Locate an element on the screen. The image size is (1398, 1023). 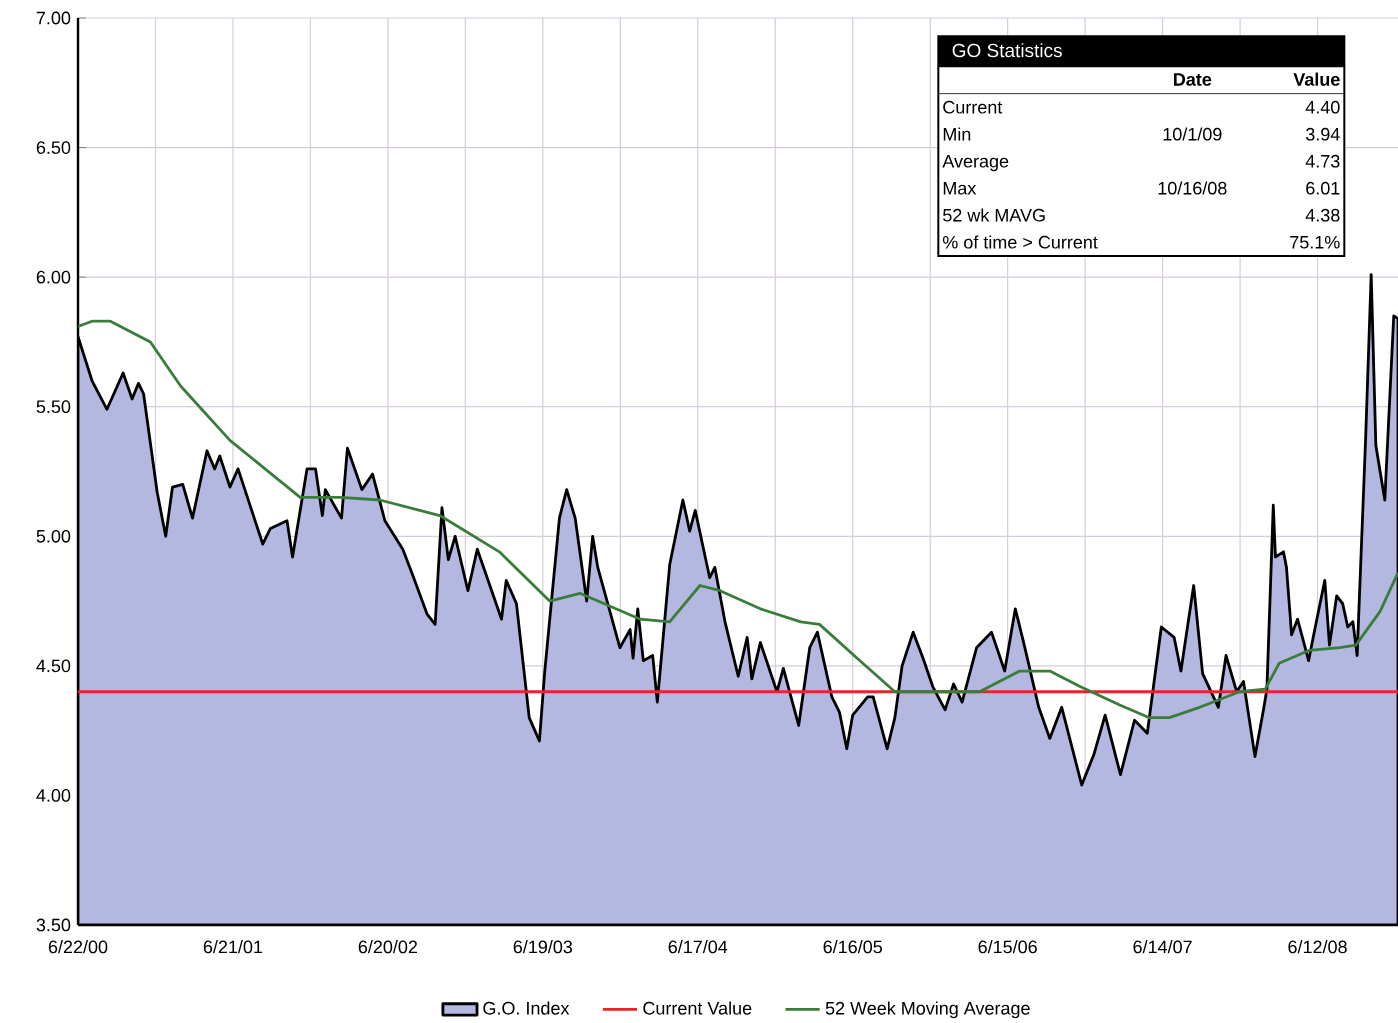
y-tick-label: 4.50 is located at coordinates (53, 666).